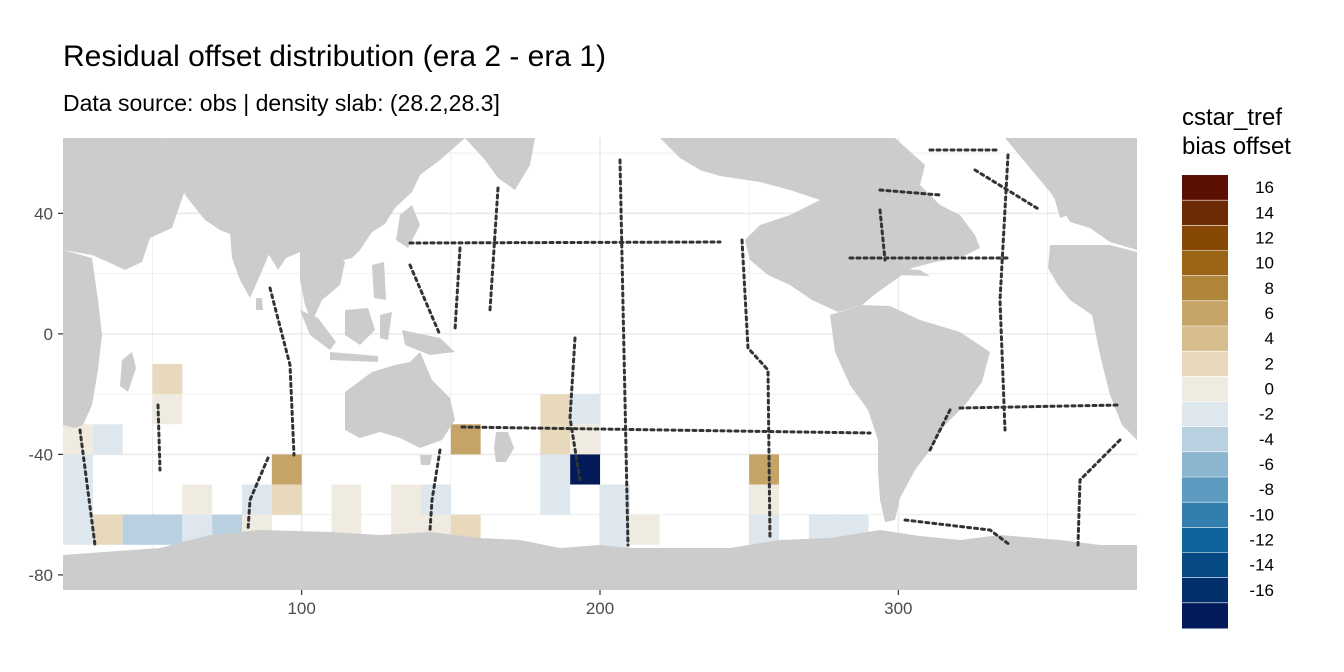 The image size is (1344, 672). I want to click on x-tick-label: 100, so click(301, 608).